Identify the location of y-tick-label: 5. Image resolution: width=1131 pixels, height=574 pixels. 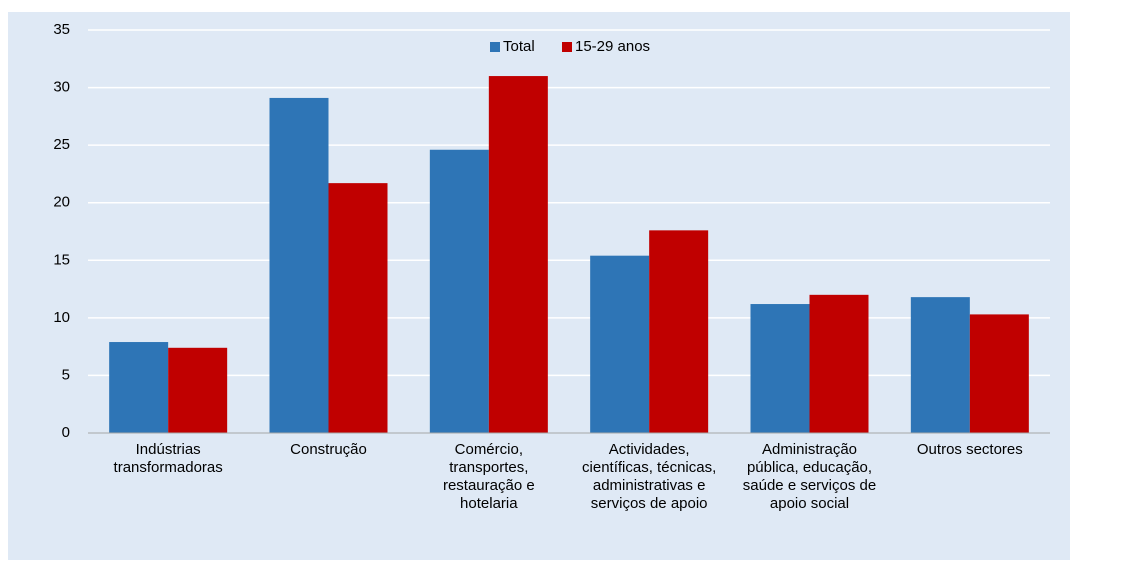
(66, 374).